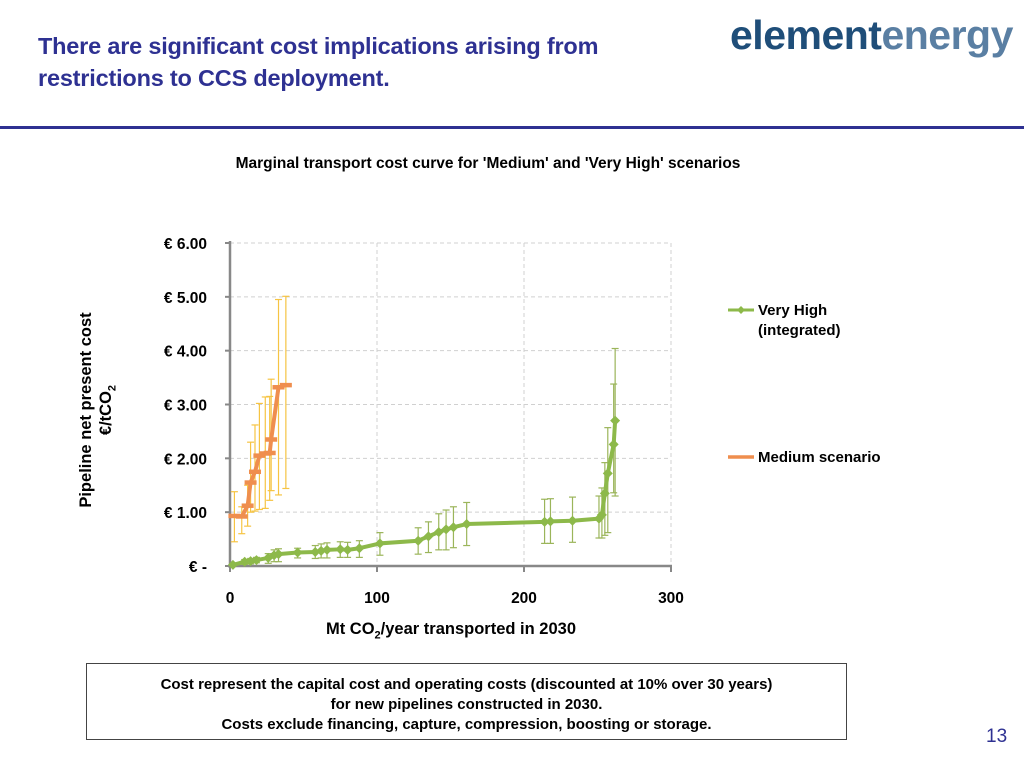  I want to click on slide-title-line2: restrictions to CCS deployment., so click(214, 78).